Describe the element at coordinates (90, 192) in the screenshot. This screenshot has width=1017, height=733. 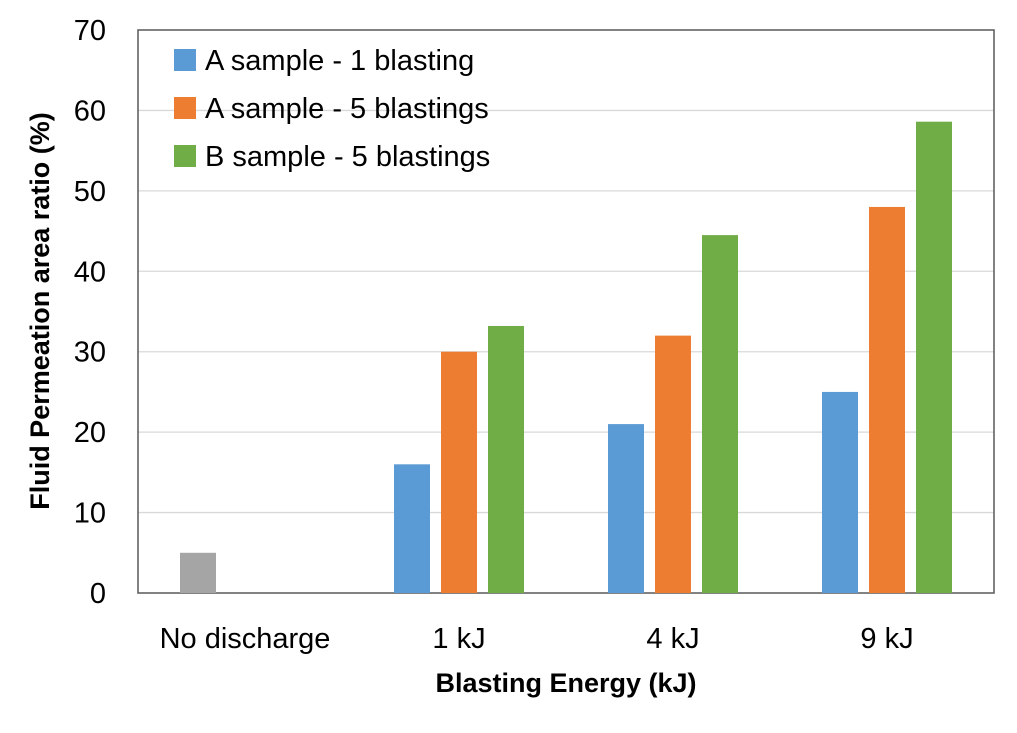
I see `y-tick-label: 50` at that location.